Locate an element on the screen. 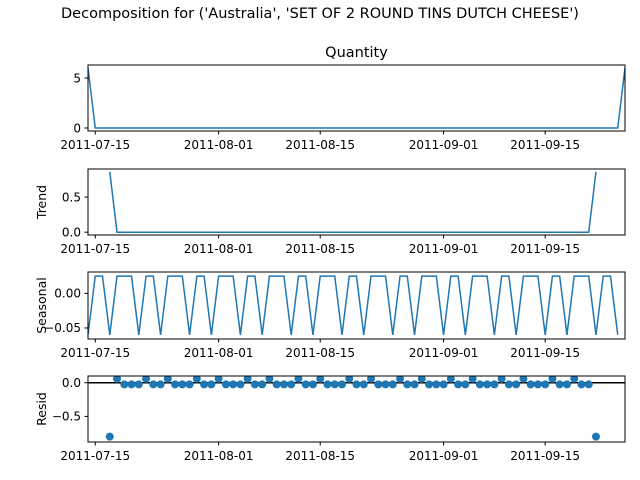 The image size is (640, 480). trend-series-line is located at coordinates (353, 202).